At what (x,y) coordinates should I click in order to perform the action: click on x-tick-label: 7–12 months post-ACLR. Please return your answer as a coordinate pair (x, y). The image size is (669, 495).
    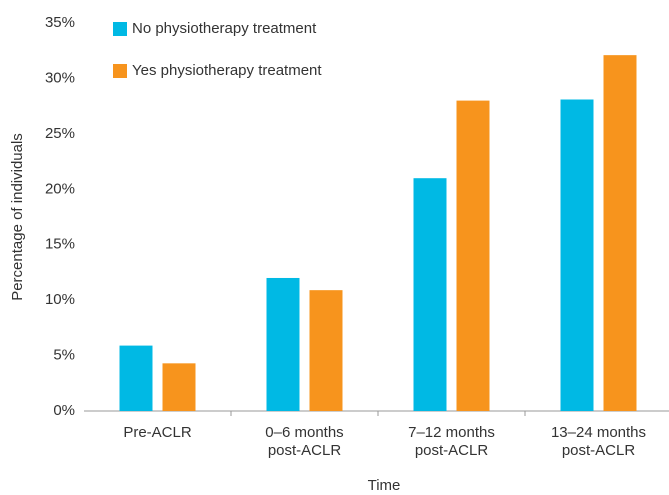
    Looking at the image, I should click on (451, 441).